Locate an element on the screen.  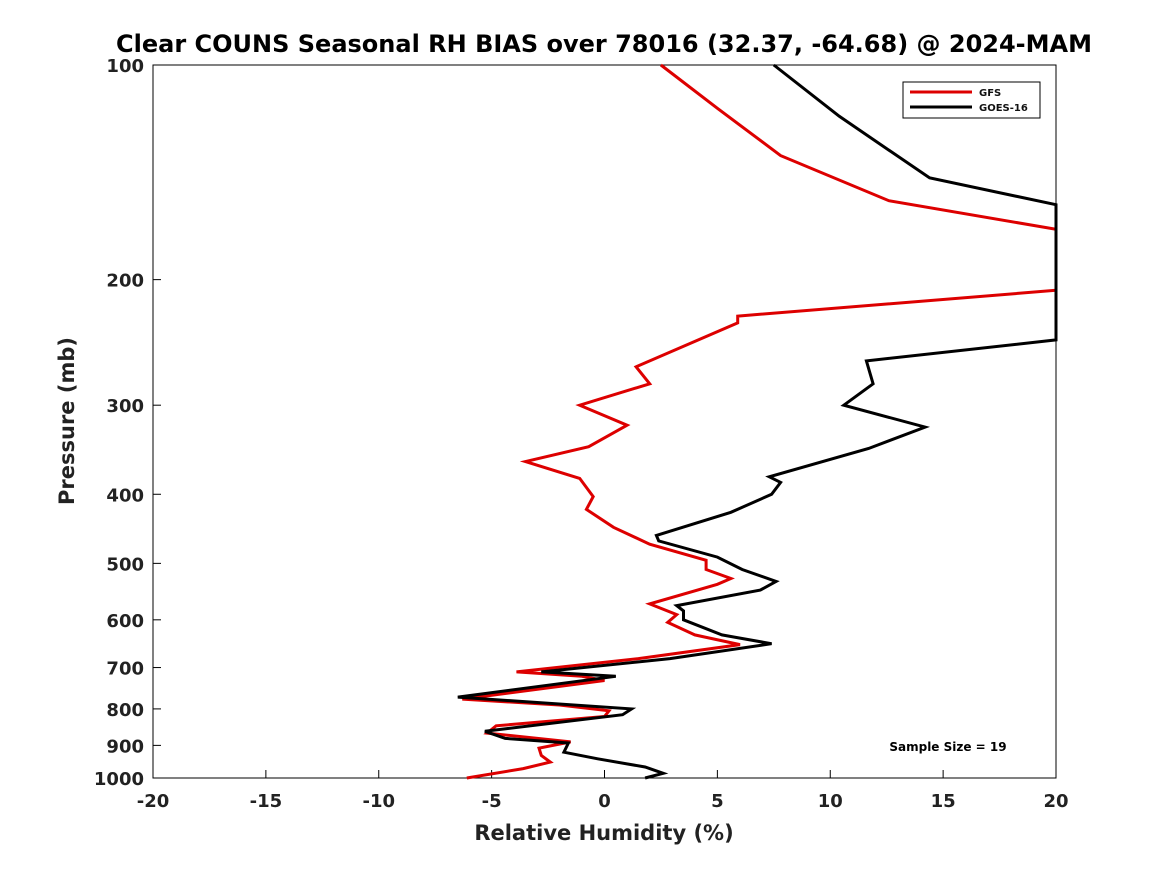
x-tick-label: 5 is located at coordinates (717, 801).